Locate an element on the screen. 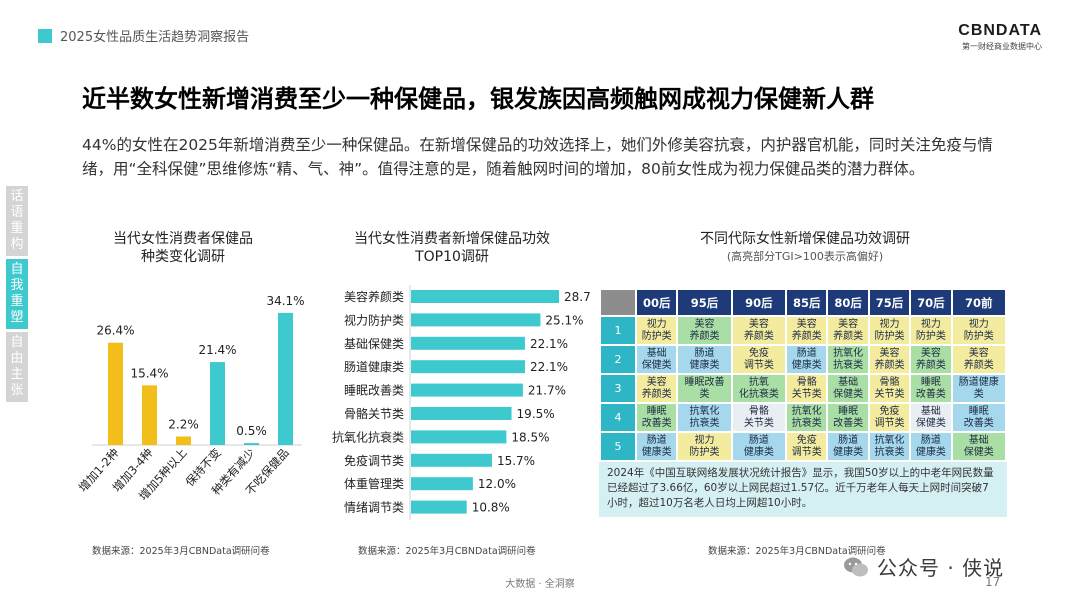 The width and height of the screenshot is (1080, 608). category-label: 抗氧化抗衰类 is located at coordinates (368, 436).